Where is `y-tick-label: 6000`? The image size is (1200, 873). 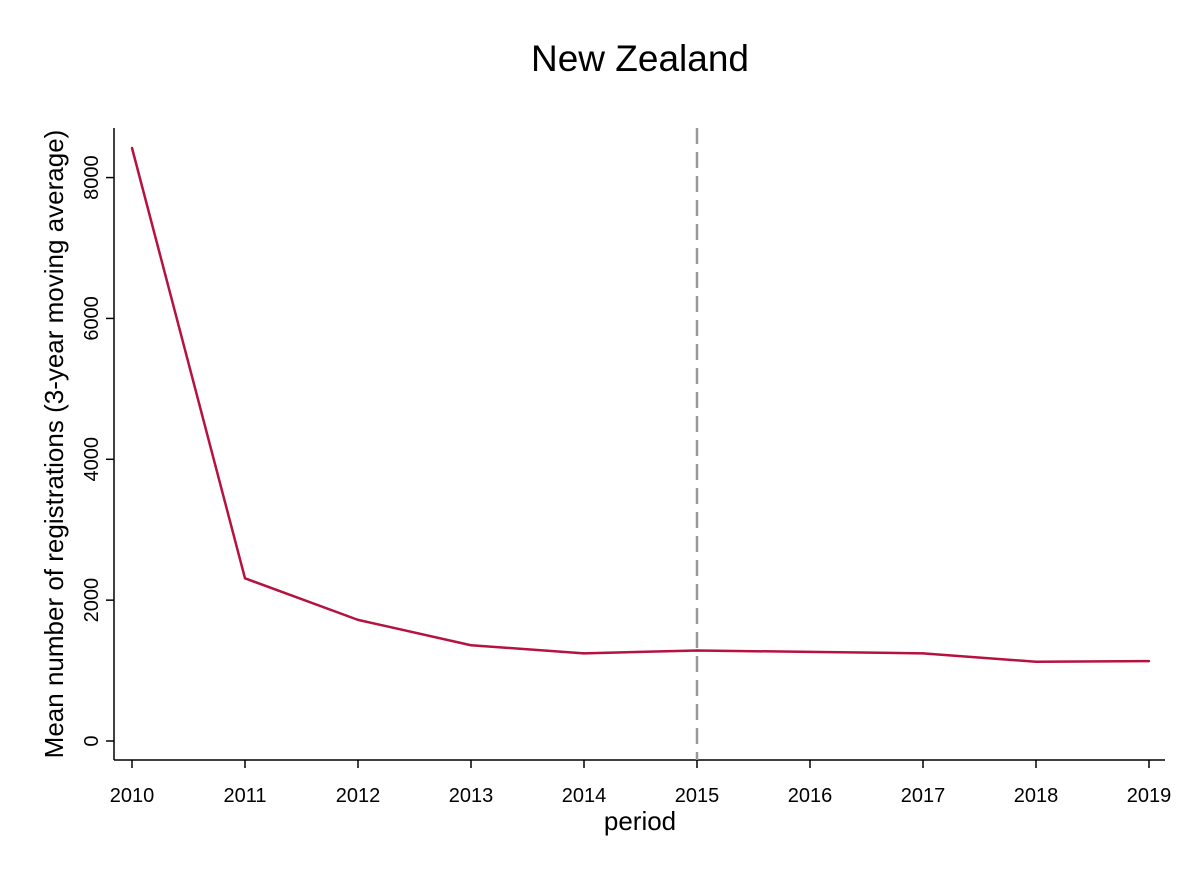 y-tick-label: 6000 is located at coordinates (92, 318).